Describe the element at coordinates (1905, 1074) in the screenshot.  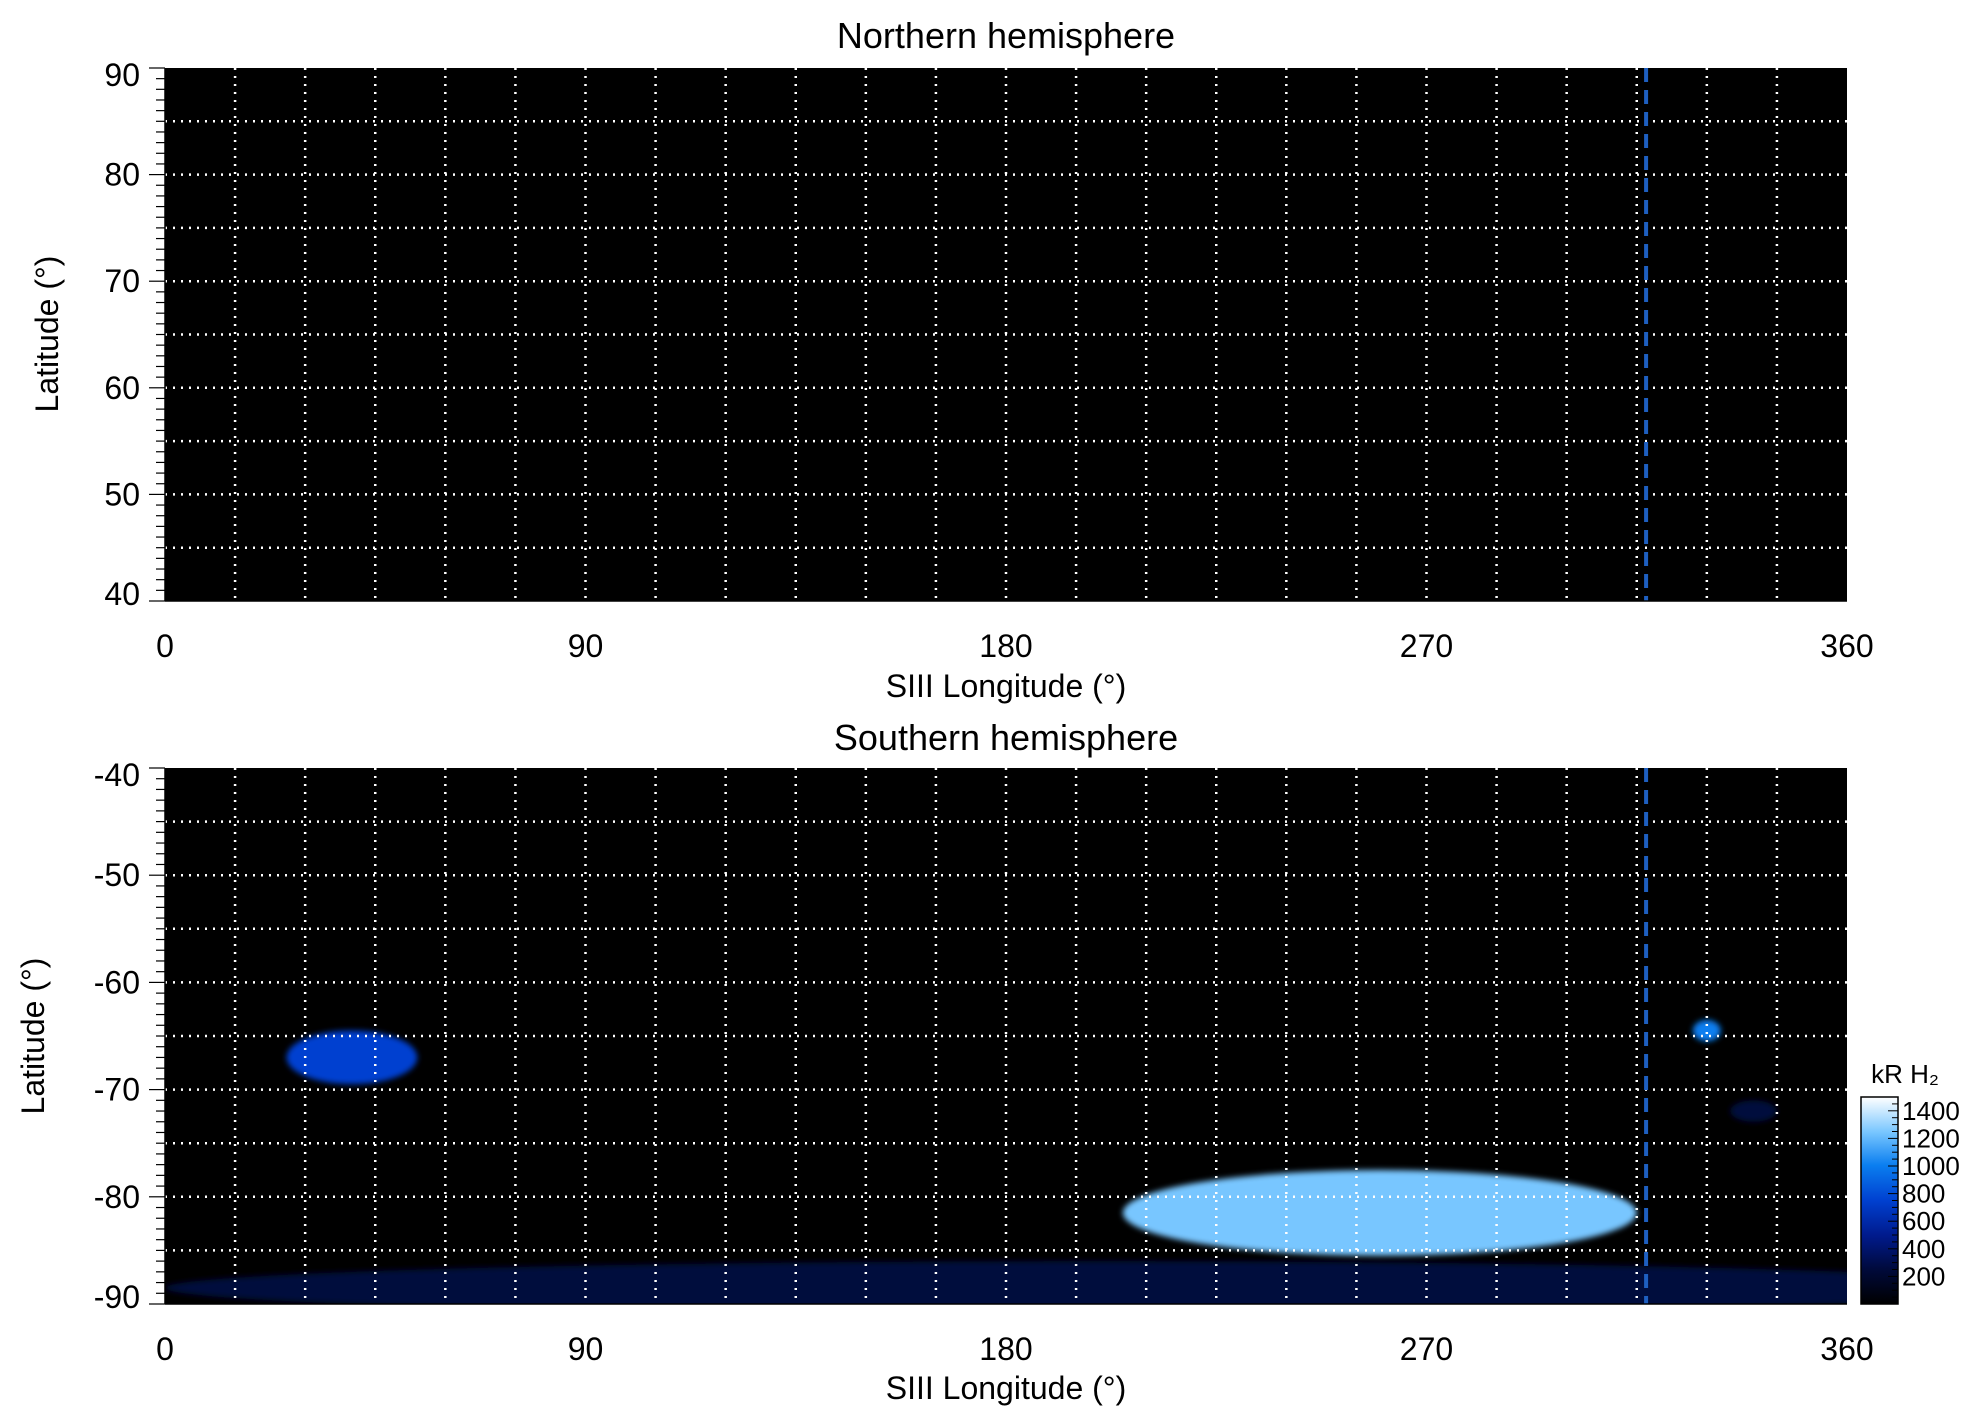
I see `colorbar-label: kR H₂` at that location.